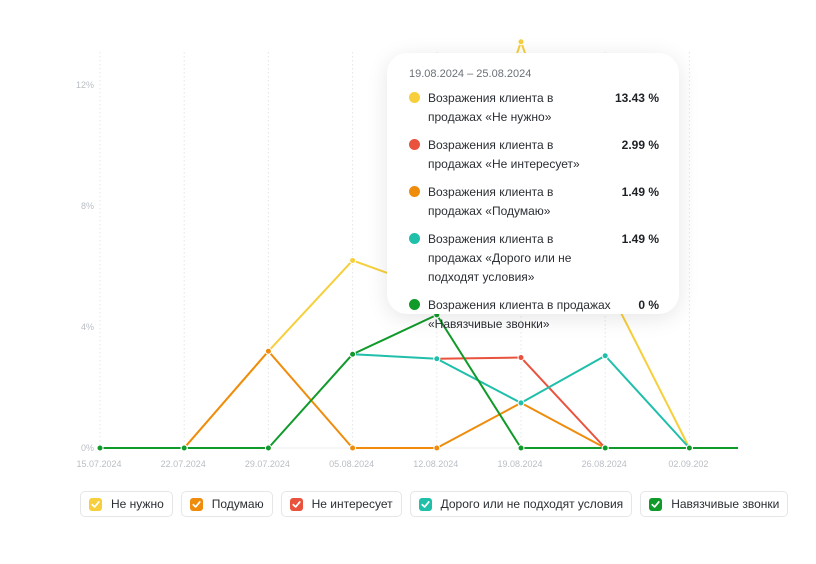 The image size is (816, 564). What do you see at coordinates (98, 464) in the screenshot?
I see `x-tick-label: 15.07.2024` at bounding box center [98, 464].